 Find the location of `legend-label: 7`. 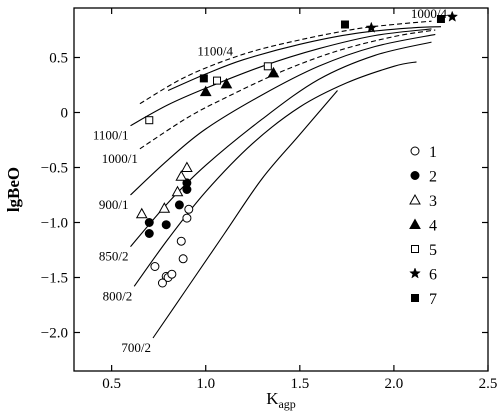

legend-label: 7 is located at coordinates (433, 299).